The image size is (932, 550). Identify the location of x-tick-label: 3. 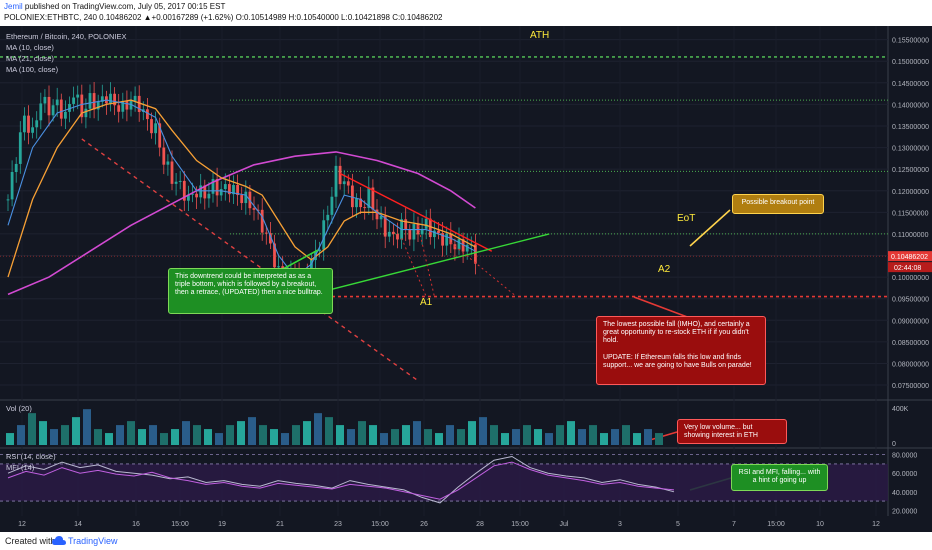
(620, 524).